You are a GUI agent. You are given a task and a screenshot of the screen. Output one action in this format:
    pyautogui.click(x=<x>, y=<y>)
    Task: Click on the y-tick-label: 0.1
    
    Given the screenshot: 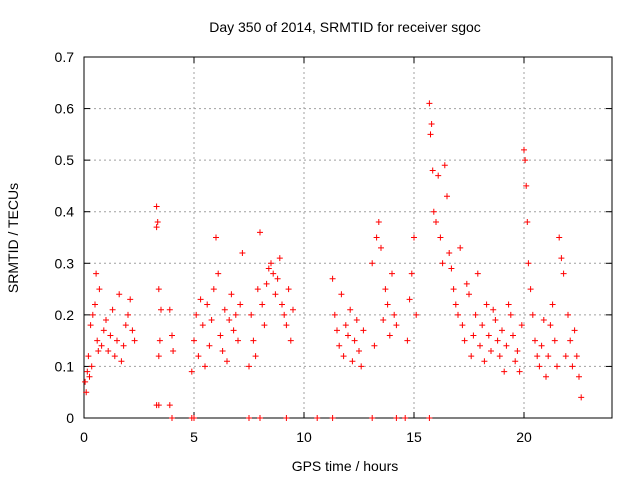 What is the action you would take?
    pyautogui.click(x=65, y=366)
    